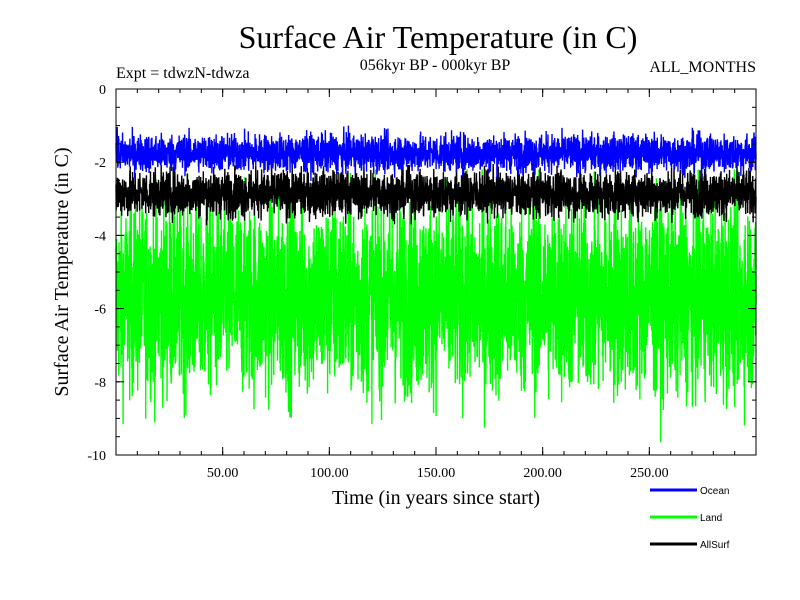 Image resolution: width=800 pixels, height=600 pixels. What do you see at coordinates (715, 545) in the screenshot?
I see `legend-label-allsurf: AllSurf` at bounding box center [715, 545].